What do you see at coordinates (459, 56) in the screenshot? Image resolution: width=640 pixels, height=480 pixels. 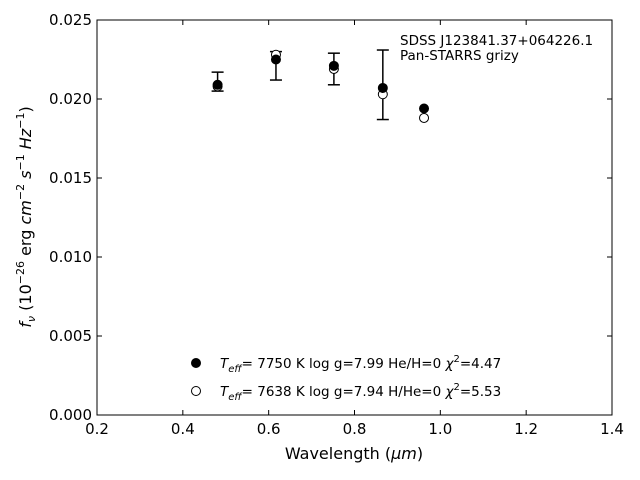 I see `annotation-line-2: Pan-STARRS grizy` at bounding box center [459, 56].